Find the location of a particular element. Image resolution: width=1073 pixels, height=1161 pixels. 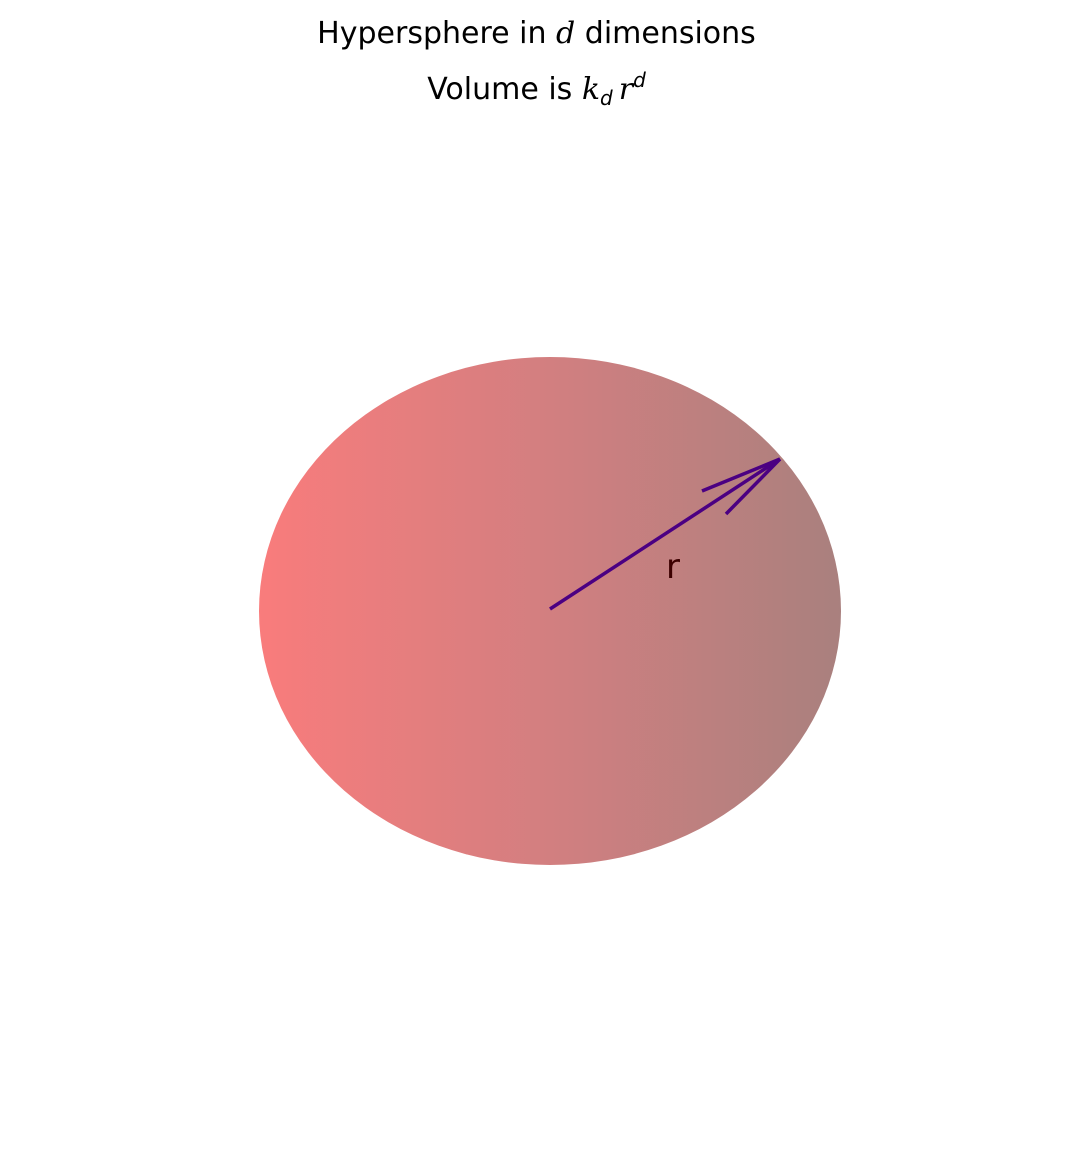

dimension-variable: d is located at coordinates (566, 33).